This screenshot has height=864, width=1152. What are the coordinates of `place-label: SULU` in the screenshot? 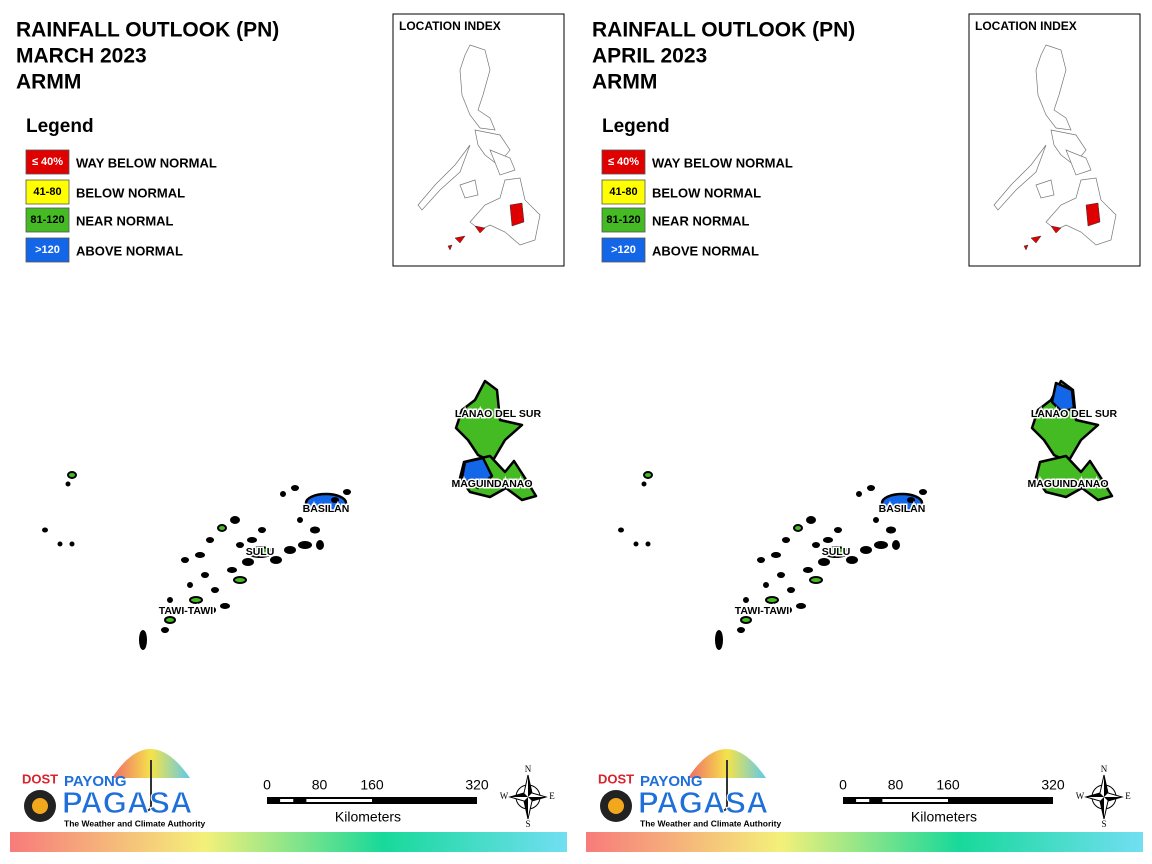 It's located at (260, 552).